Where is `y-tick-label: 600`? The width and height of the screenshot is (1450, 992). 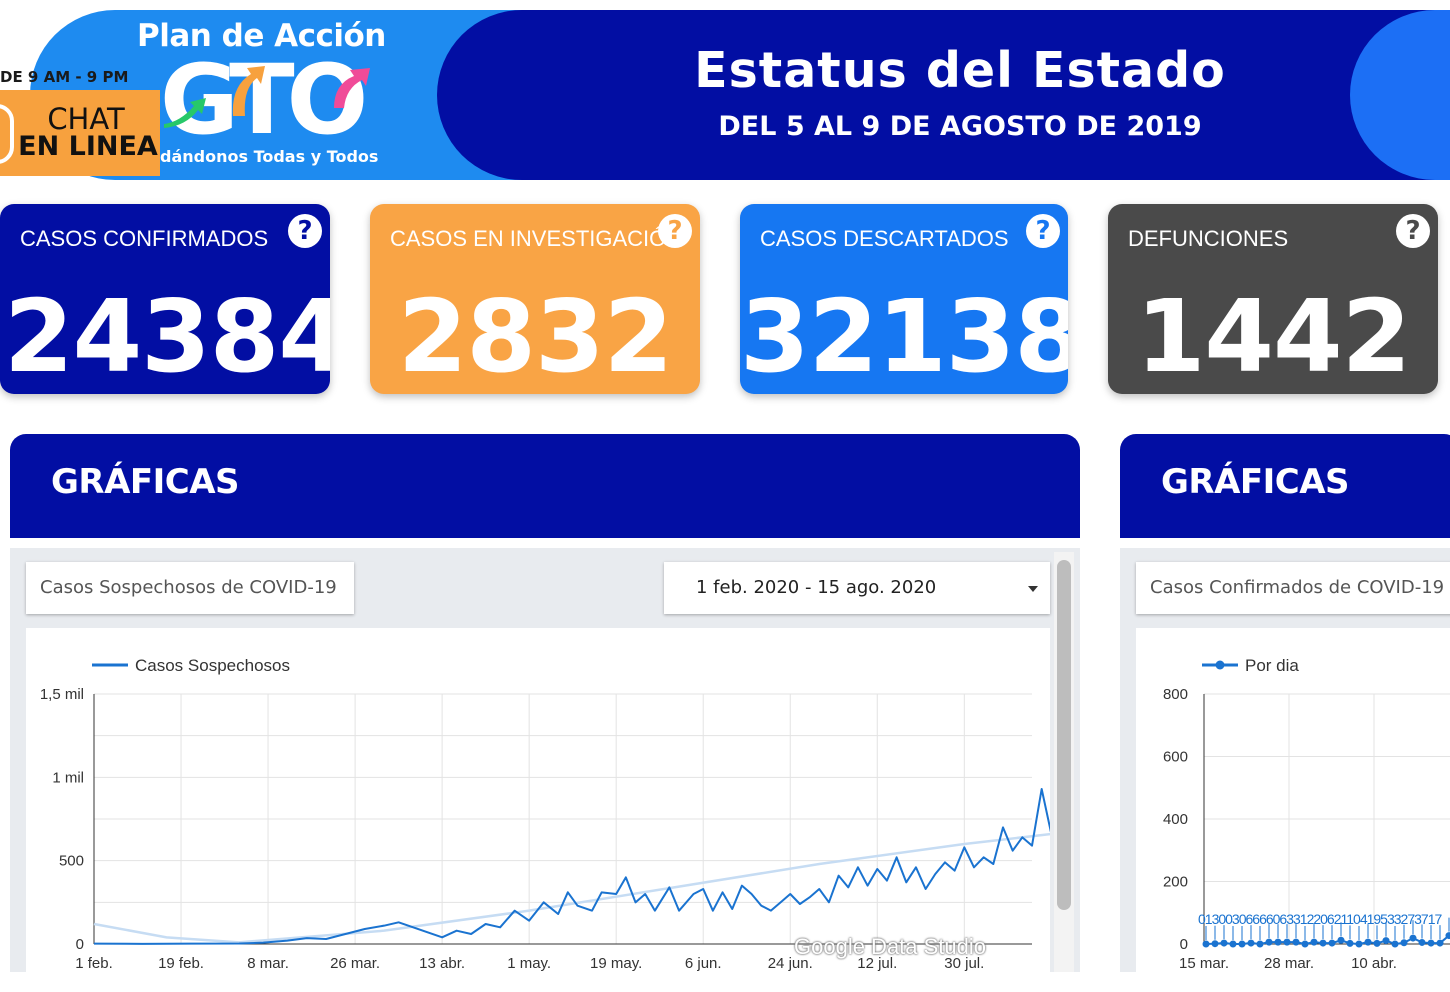 y-tick-label: 600 is located at coordinates (1175, 757).